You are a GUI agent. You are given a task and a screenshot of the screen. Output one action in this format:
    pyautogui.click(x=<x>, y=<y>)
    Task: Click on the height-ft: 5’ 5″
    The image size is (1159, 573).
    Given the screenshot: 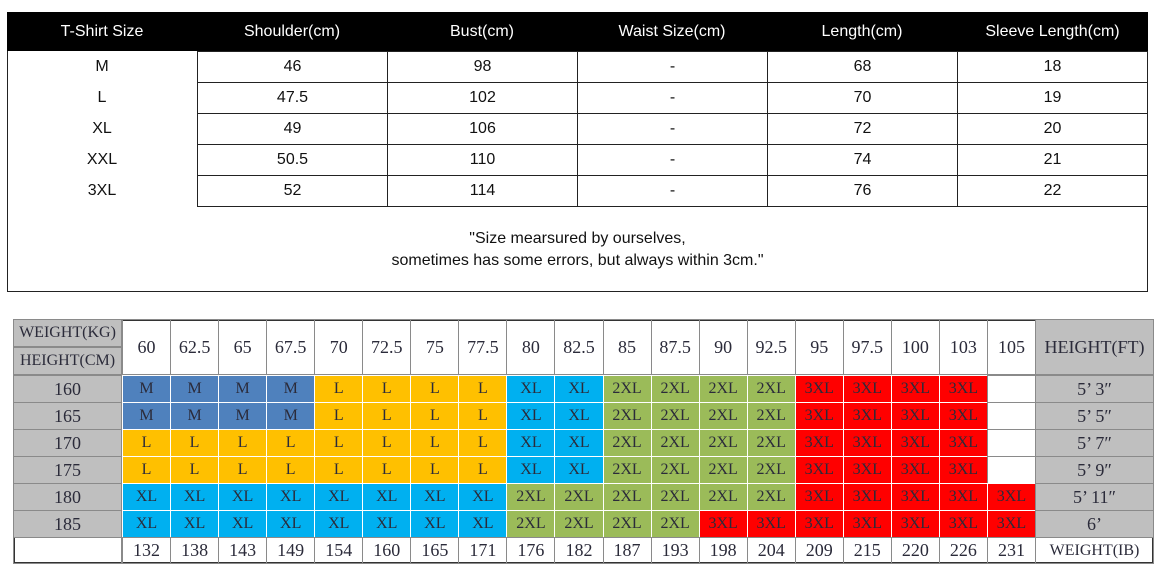 What is the action you would take?
    pyautogui.click(x=1094, y=416)
    